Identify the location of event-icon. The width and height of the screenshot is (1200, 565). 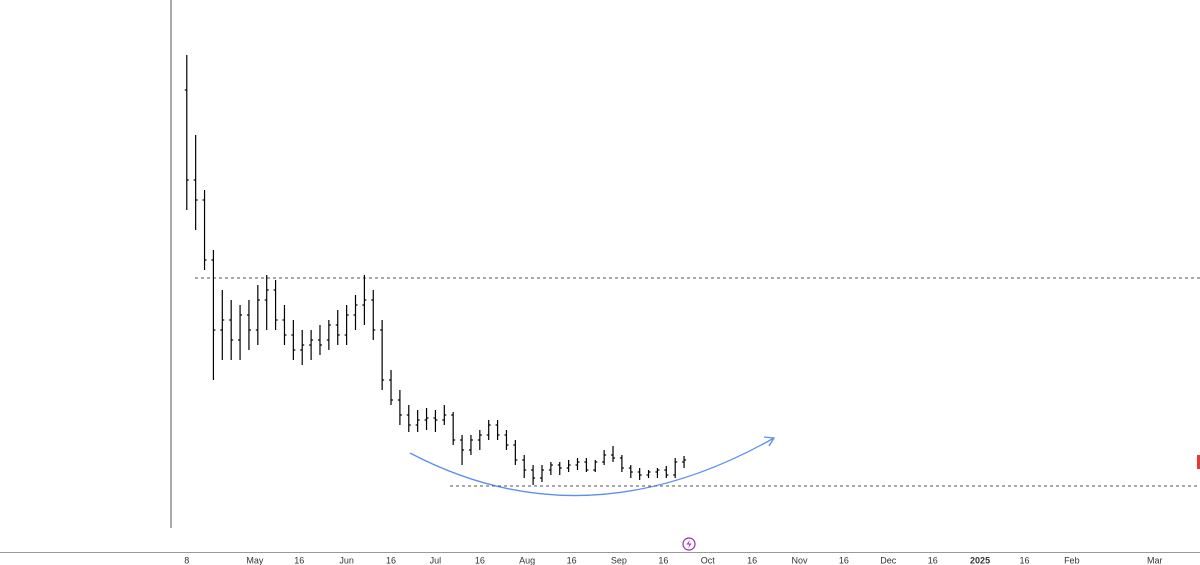
(689, 544).